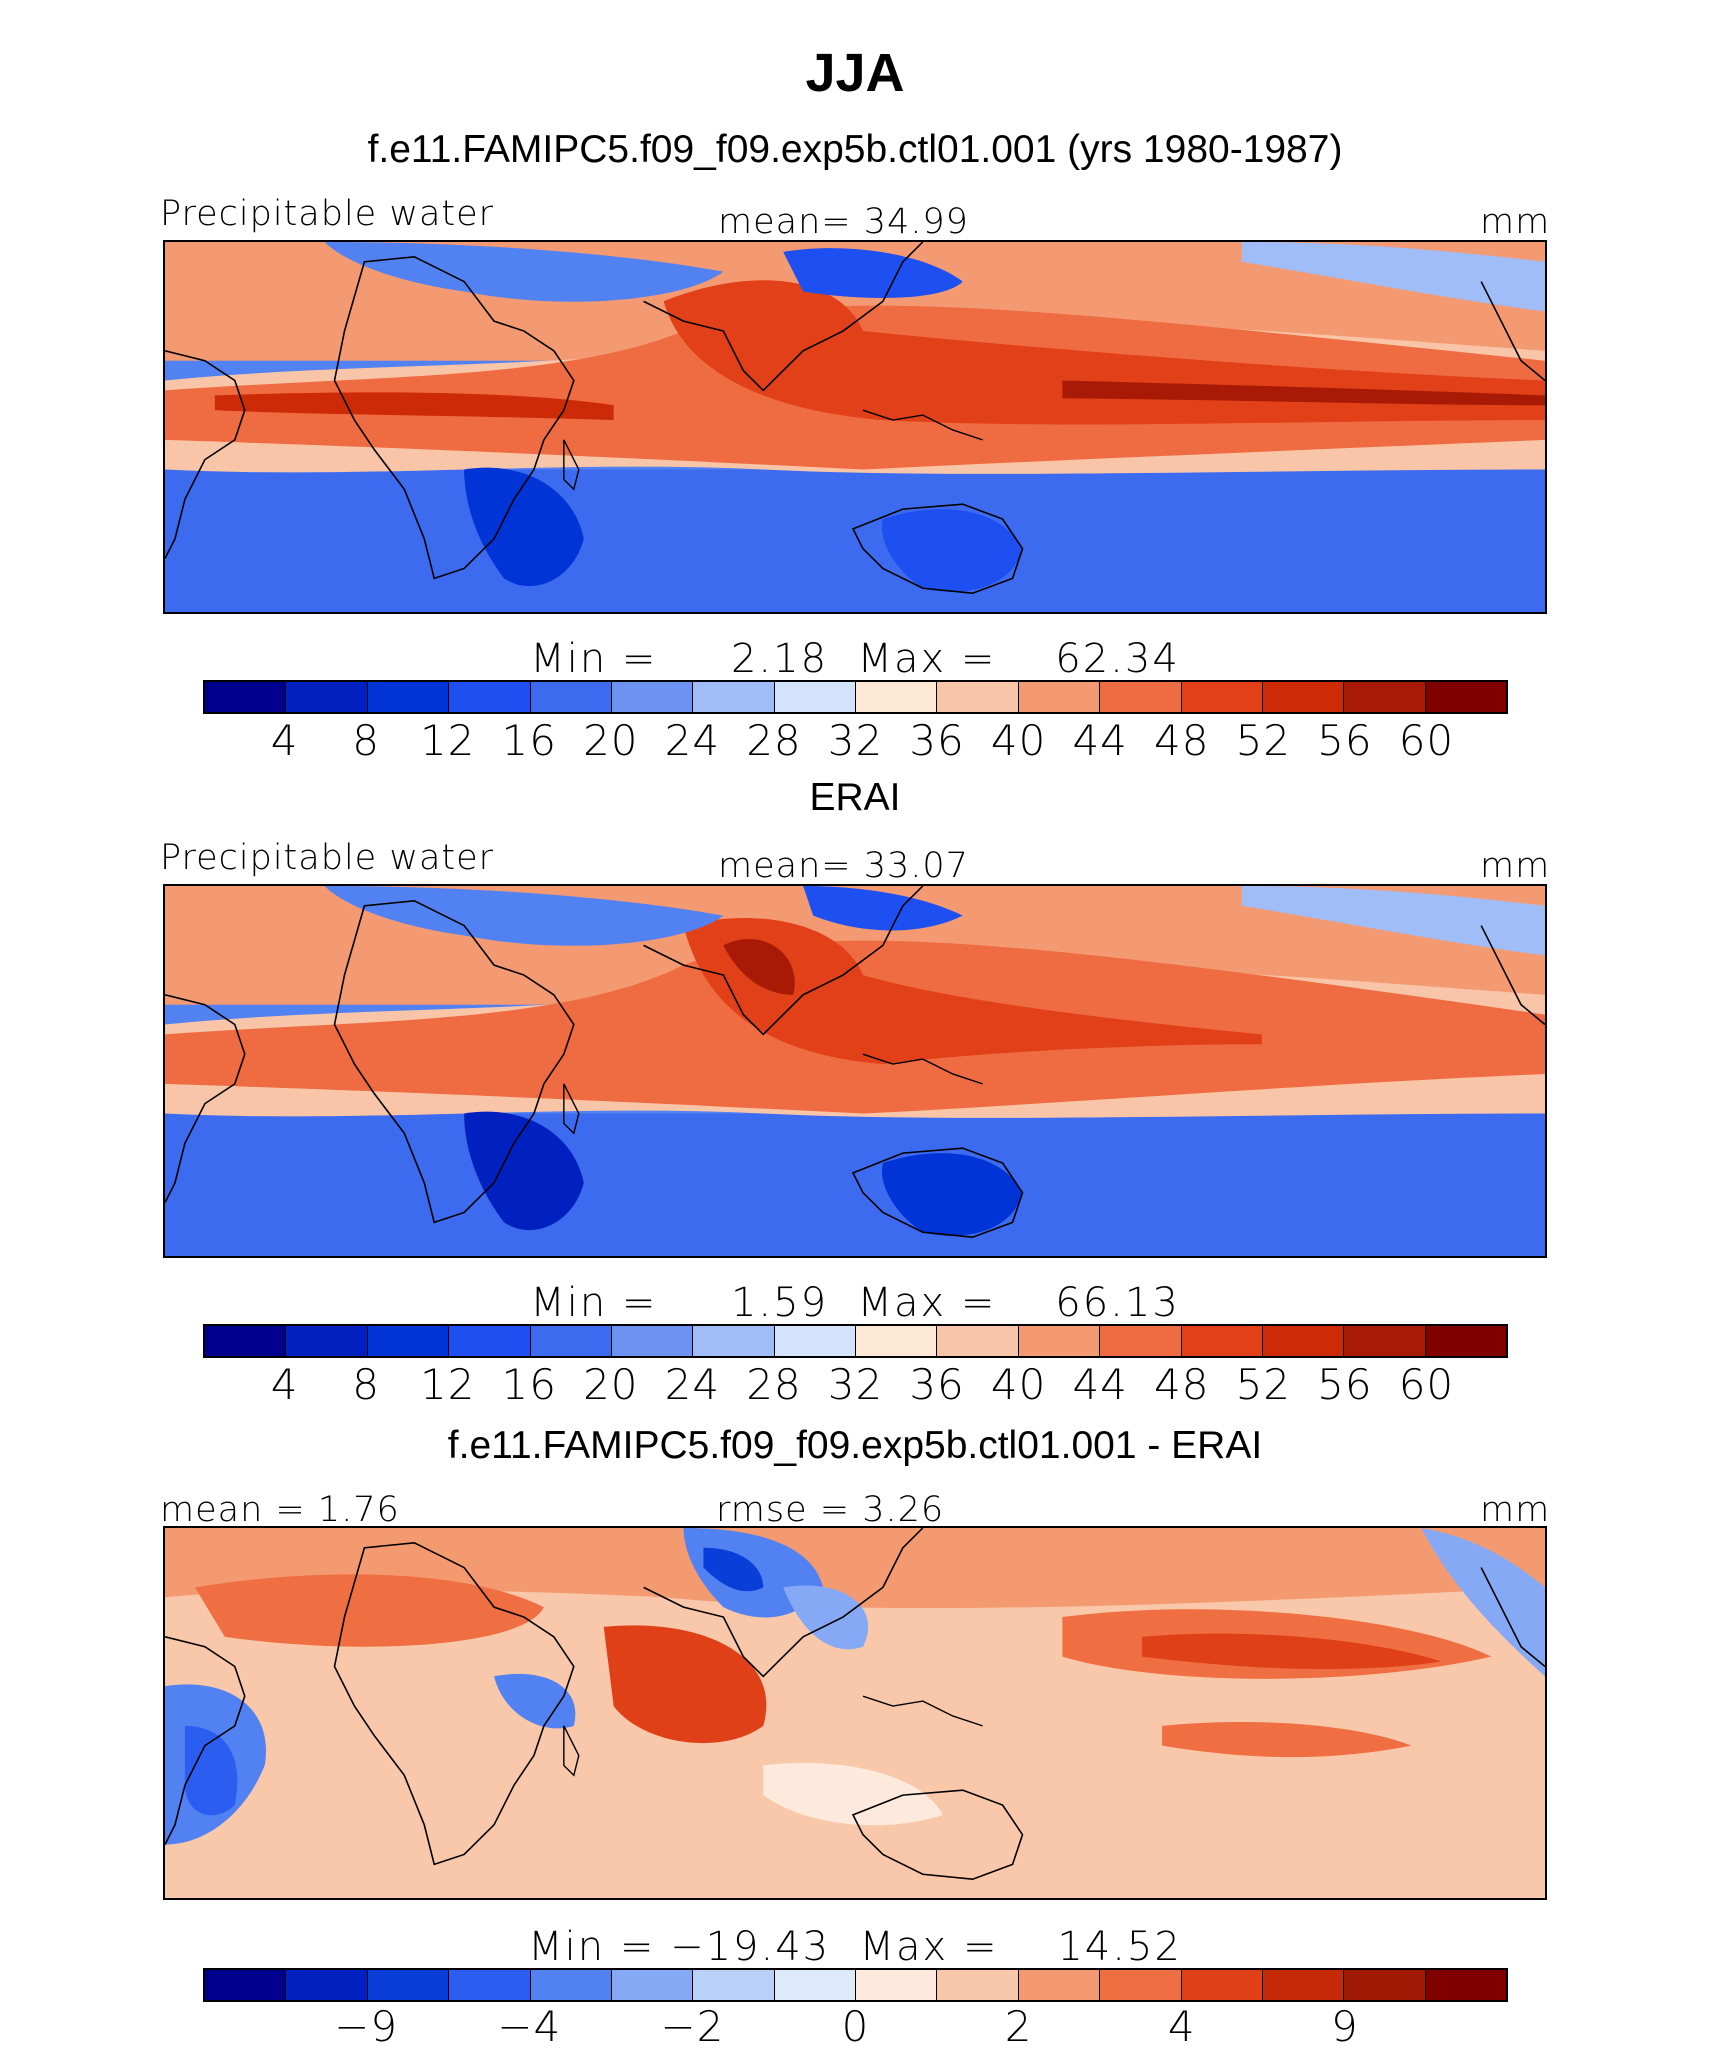 Image resolution: width=1710 pixels, height=2051 pixels. Describe the element at coordinates (1345, 2026) in the screenshot. I see `colorbar-tick-label: 9` at that location.